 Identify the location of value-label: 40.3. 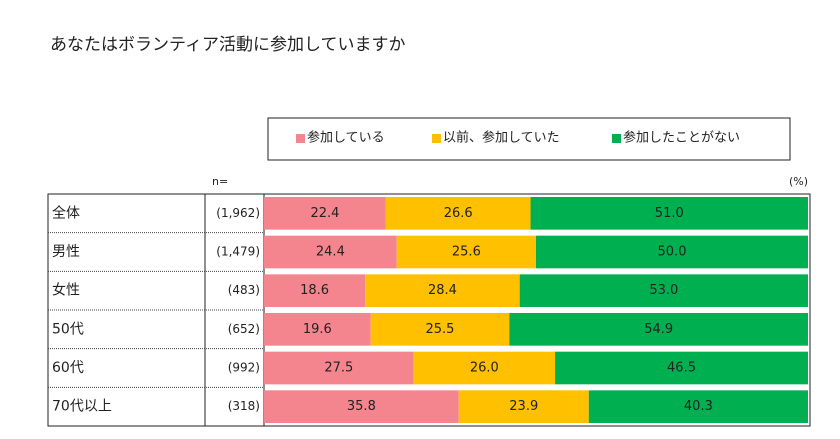
(698, 406).